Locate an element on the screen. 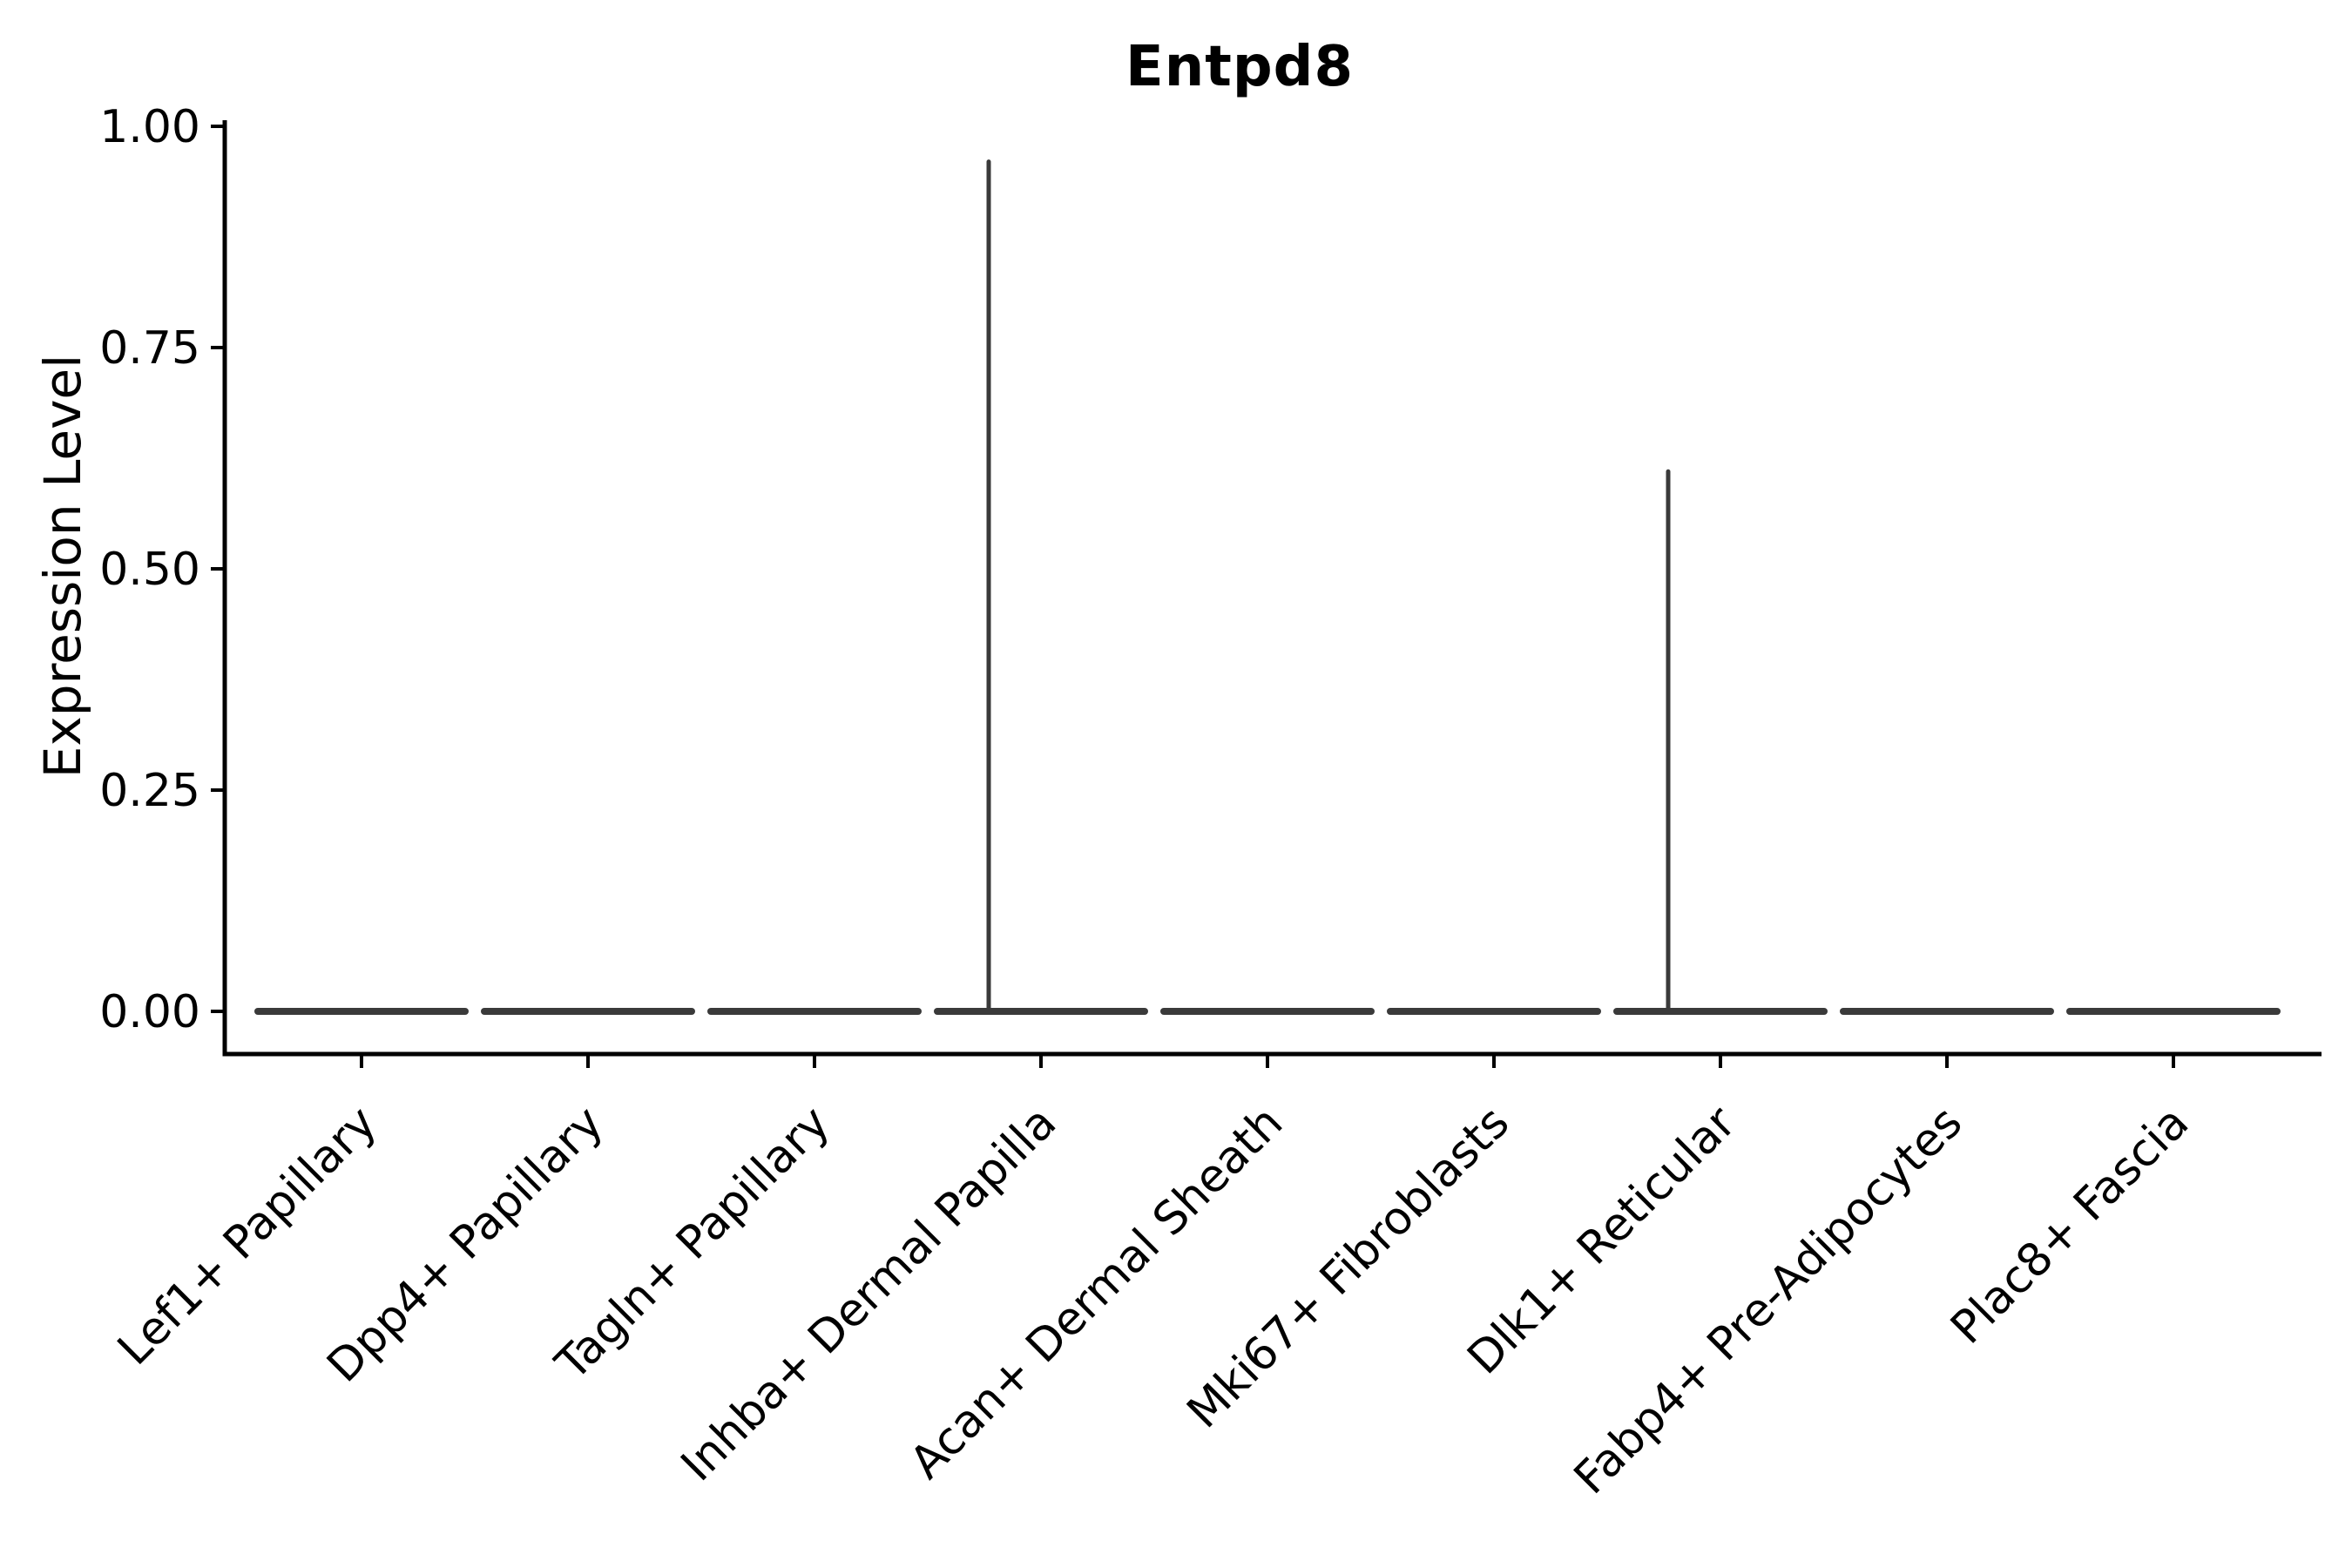 The height and width of the screenshot is (1568, 2352). y-tick-label: 0.75 is located at coordinates (150, 348).